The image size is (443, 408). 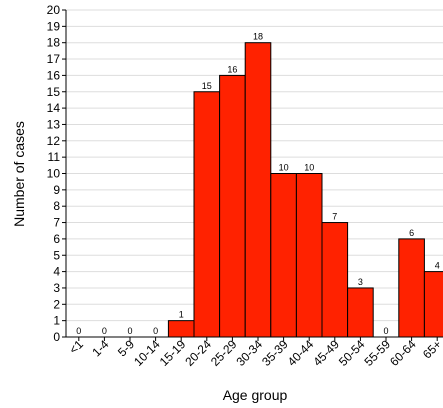 I want to click on x-tick-label: 50-54, so click(x=352, y=353).